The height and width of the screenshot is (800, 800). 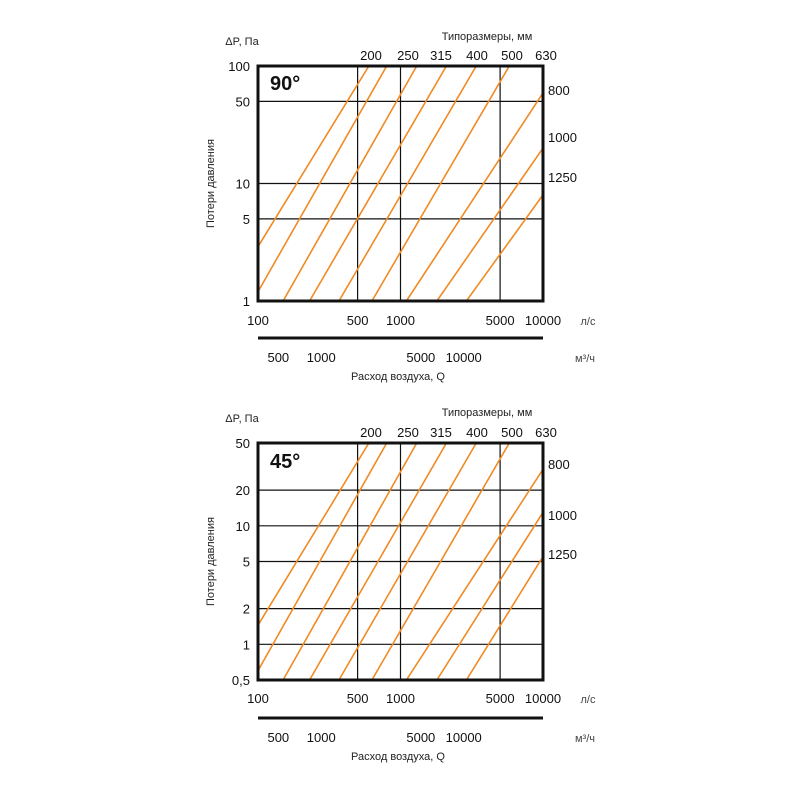 I want to click on y-tick-label: 20, so click(x=243, y=490).